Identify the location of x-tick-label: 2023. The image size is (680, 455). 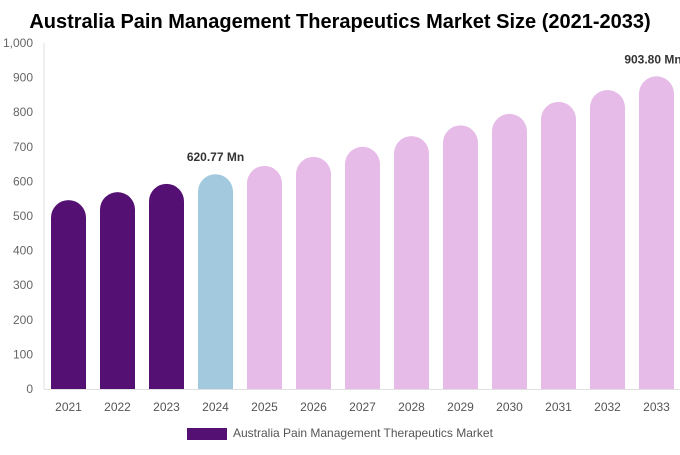
(166, 407).